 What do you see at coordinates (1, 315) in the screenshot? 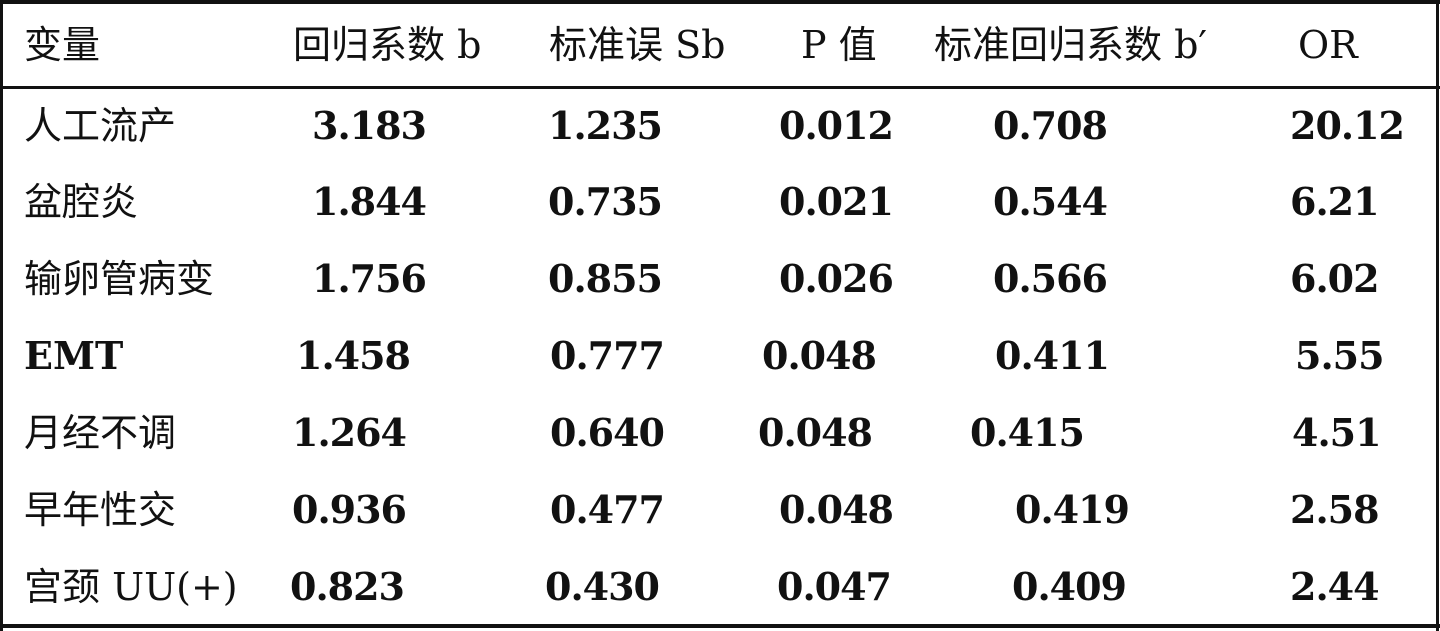
I see `left-border` at bounding box center [1, 315].